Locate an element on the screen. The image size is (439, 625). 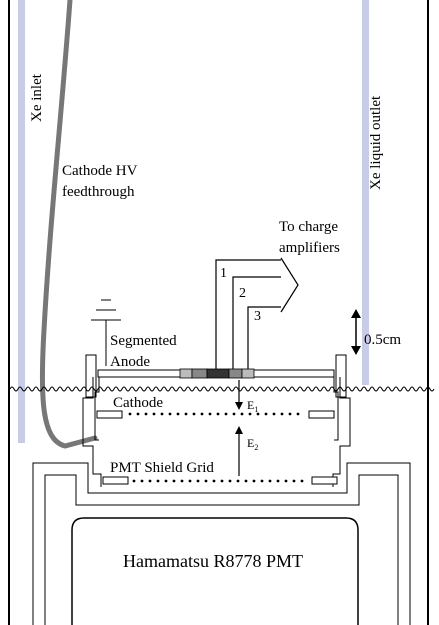
pmt-body is located at coordinates (215, 571).